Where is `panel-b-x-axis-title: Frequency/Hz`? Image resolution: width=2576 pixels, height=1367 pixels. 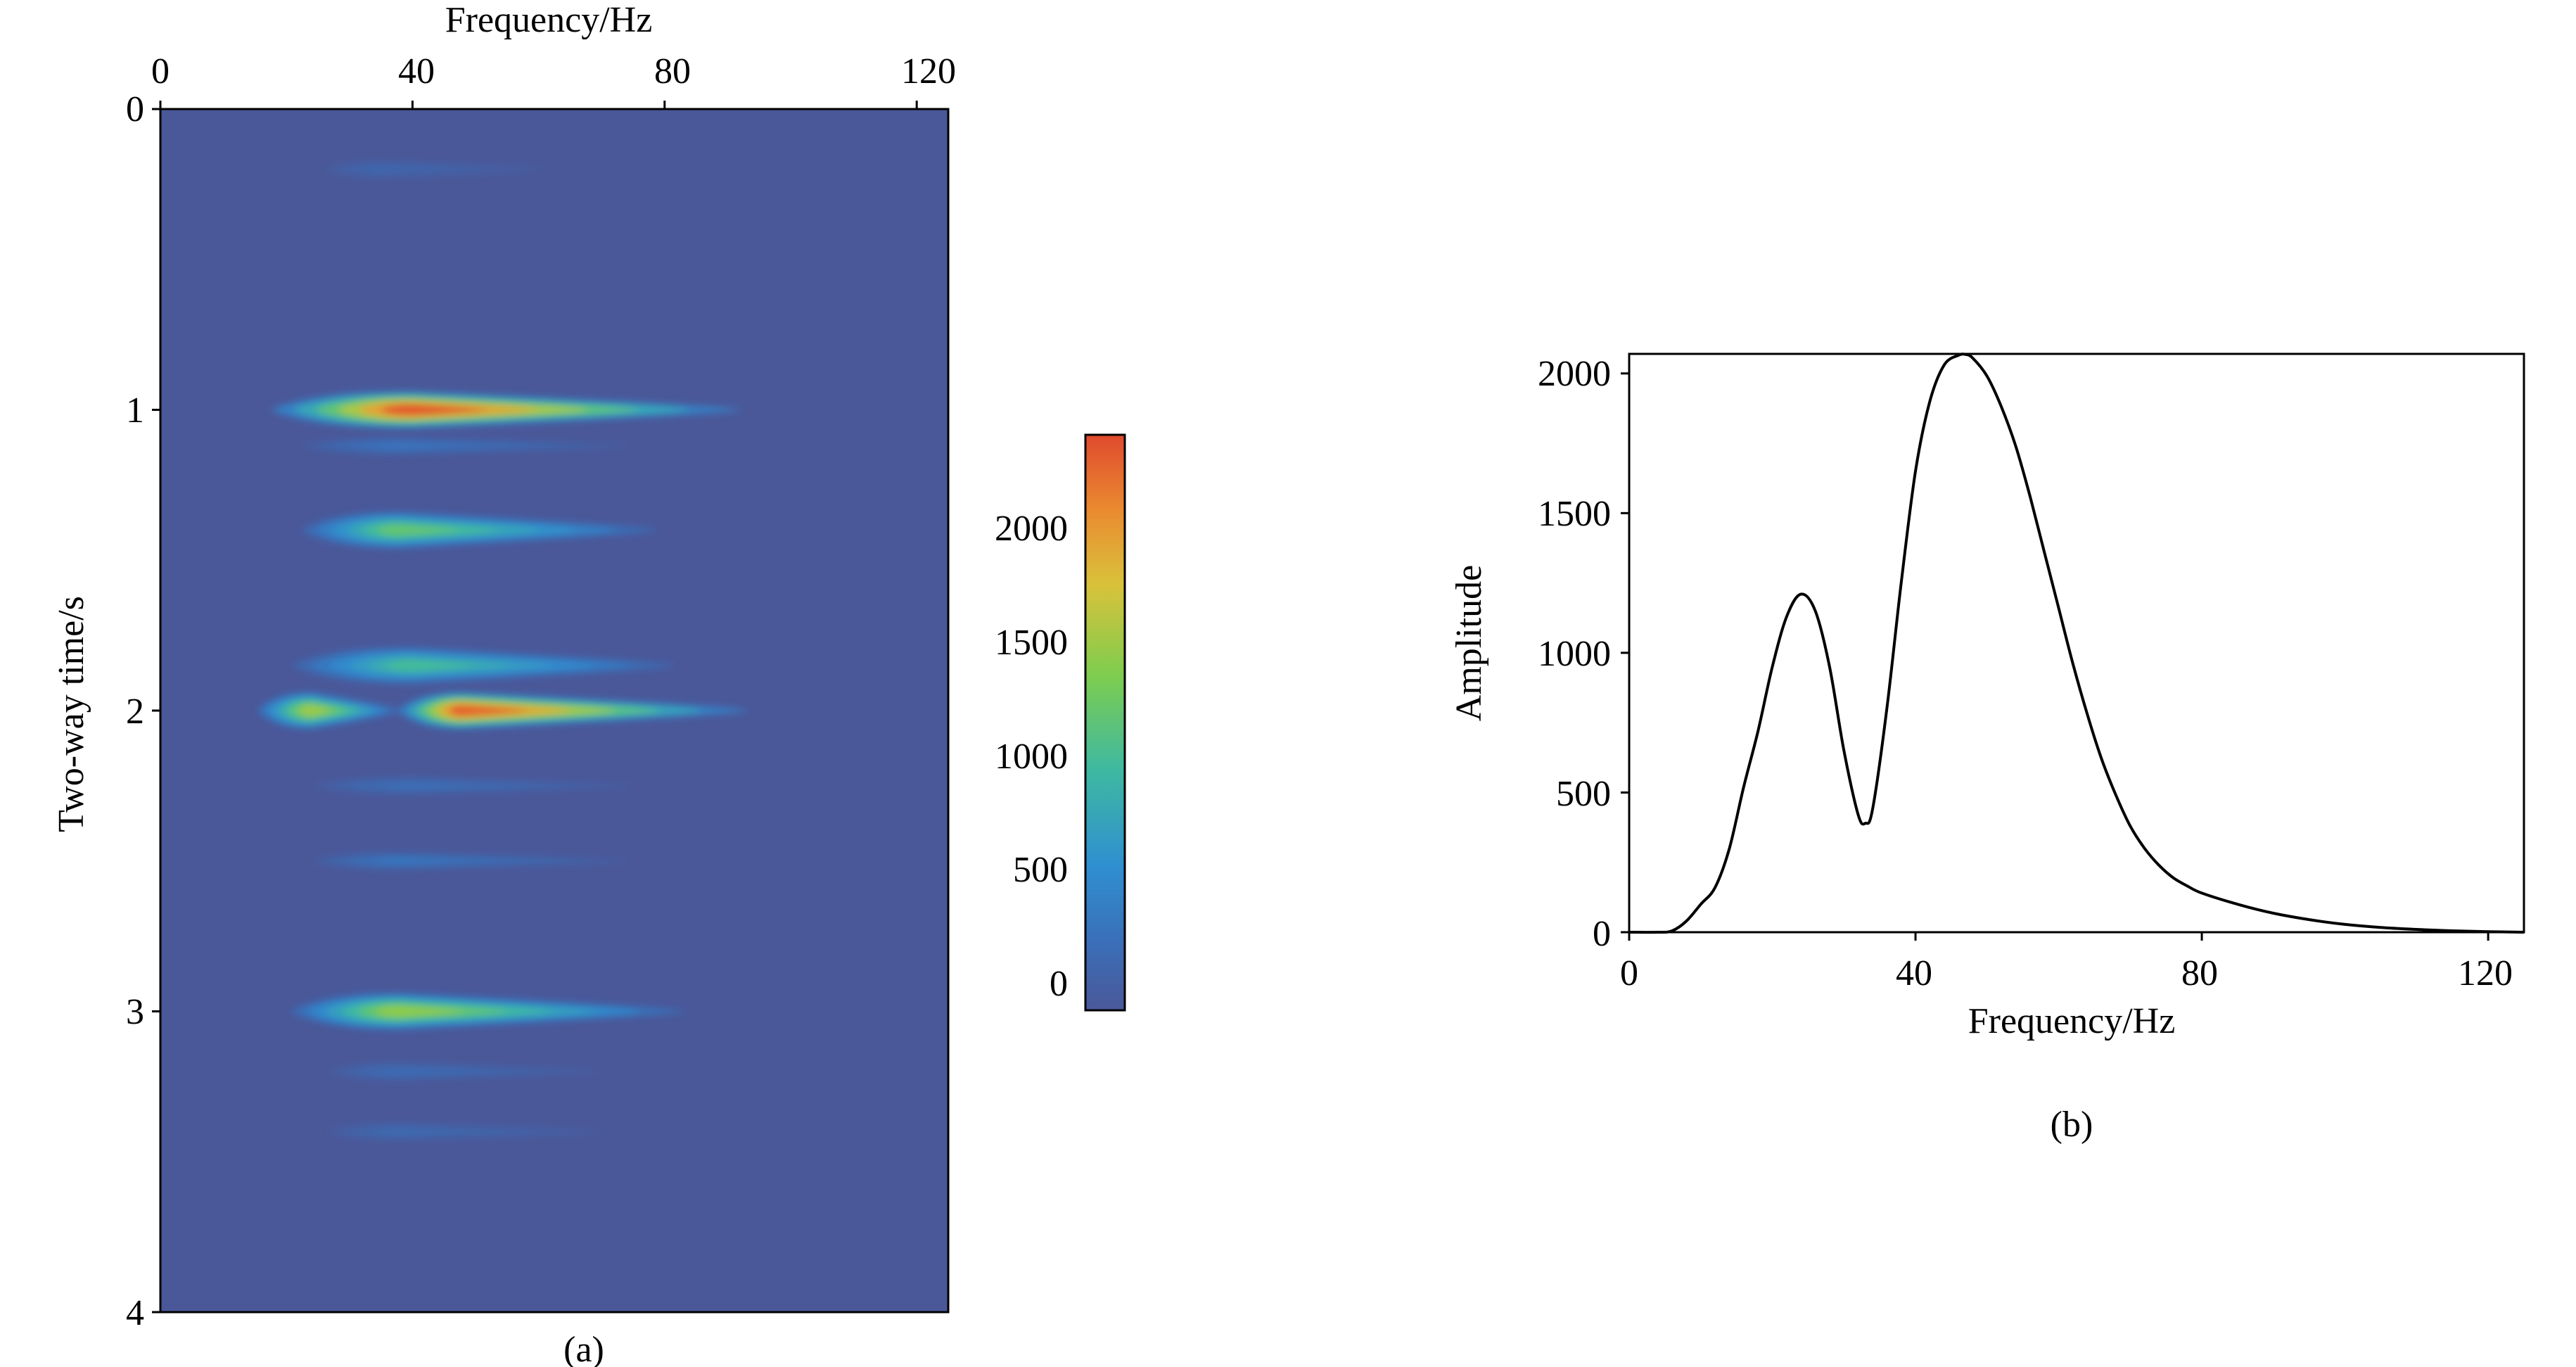 panel-b-x-axis-title: Frequency/Hz is located at coordinates (2072, 1021).